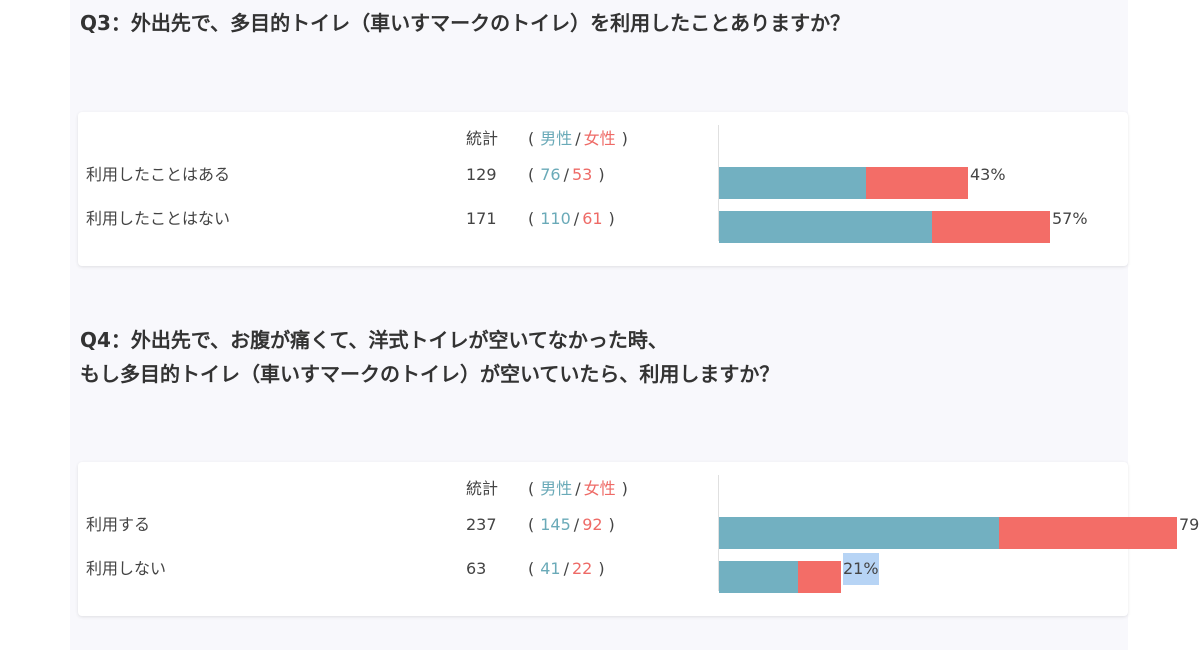 Image resolution: width=1200 pixels, height=650 pixels. Describe the element at coordinates (476, 568) in the screenshot. I see `answer-total: 63` at that location.